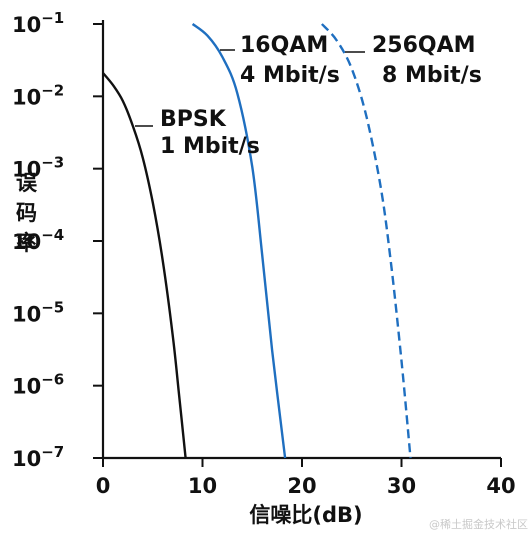 The width and height of the screenshot is (532, 535). I want to click on x-tick-label: 20, so click(301, 486).